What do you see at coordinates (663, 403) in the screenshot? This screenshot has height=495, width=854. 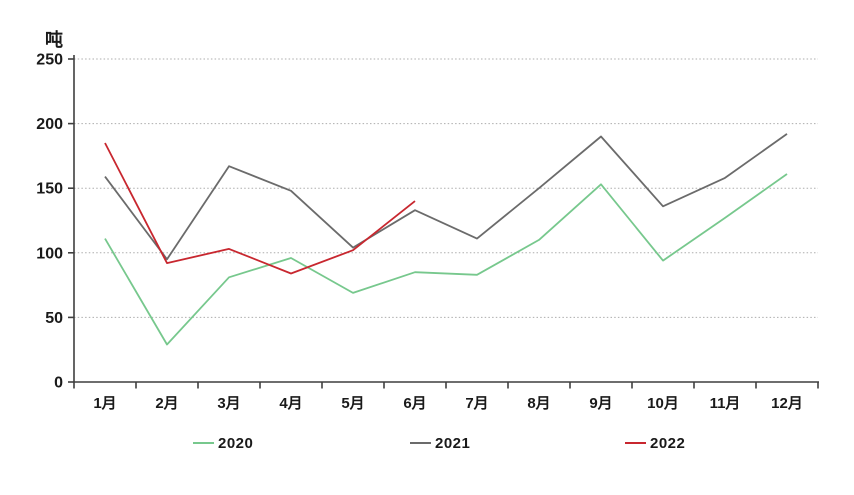 I see `x-axis-tick-label: 10月` at bounding box center [663, 403].